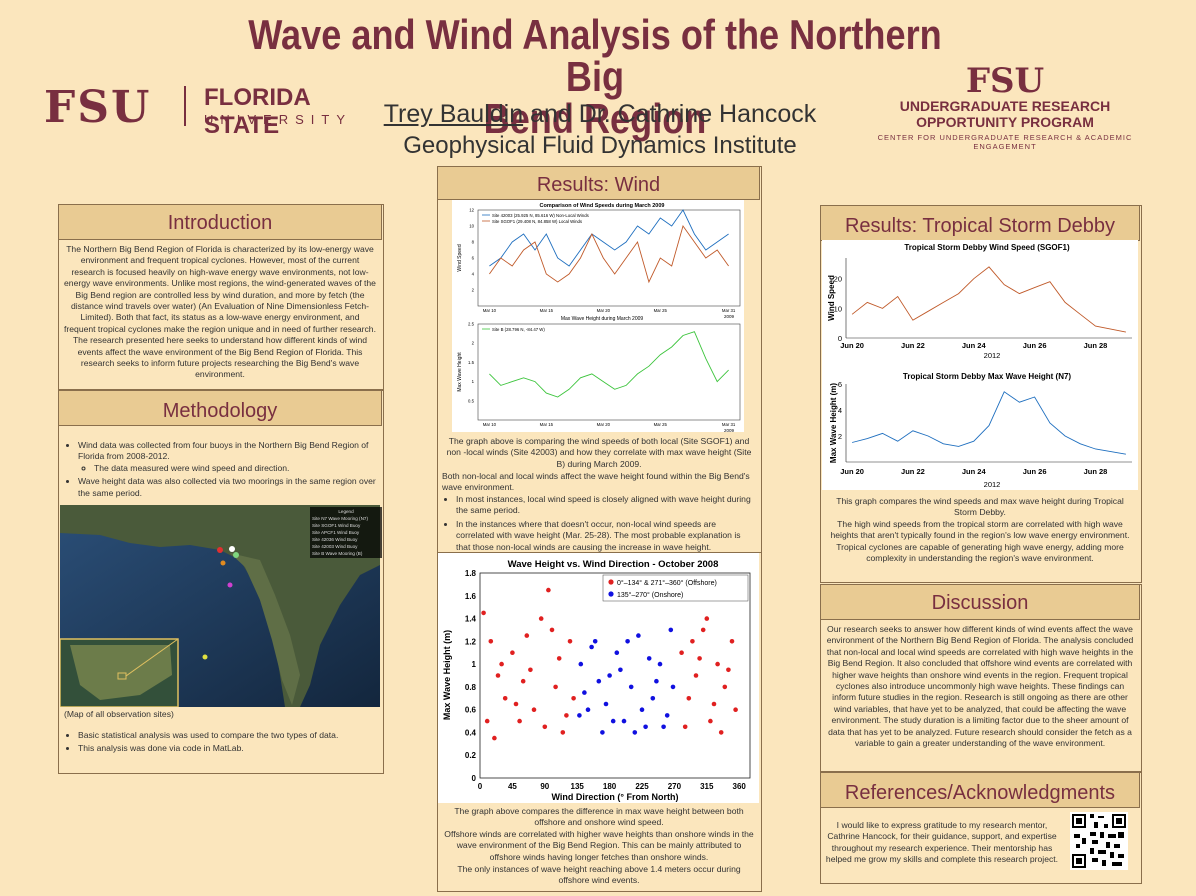 Image resolution: width=1196 pixels, height=896 pixels. Describe the element at coordinates (335, 546) in the screenshot. I see `map-legend-item: Site 42003 Wind Buoy` at that location.